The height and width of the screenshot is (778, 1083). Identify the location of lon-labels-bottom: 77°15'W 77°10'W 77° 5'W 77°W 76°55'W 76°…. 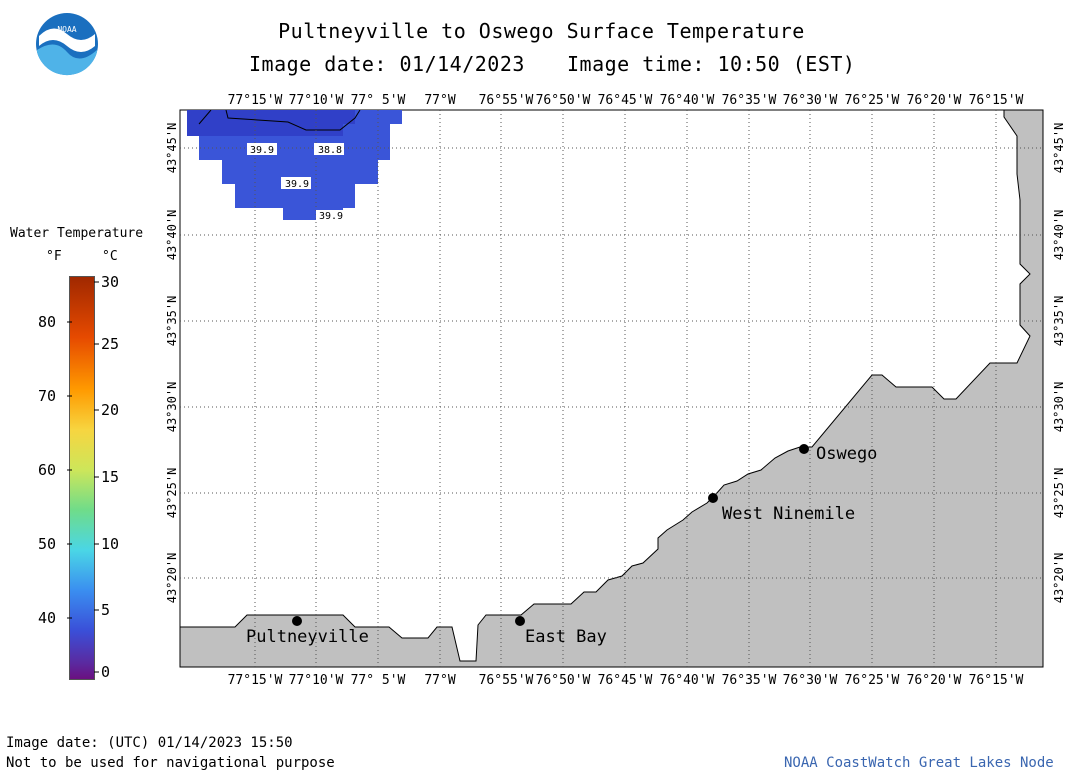
(626, 680).